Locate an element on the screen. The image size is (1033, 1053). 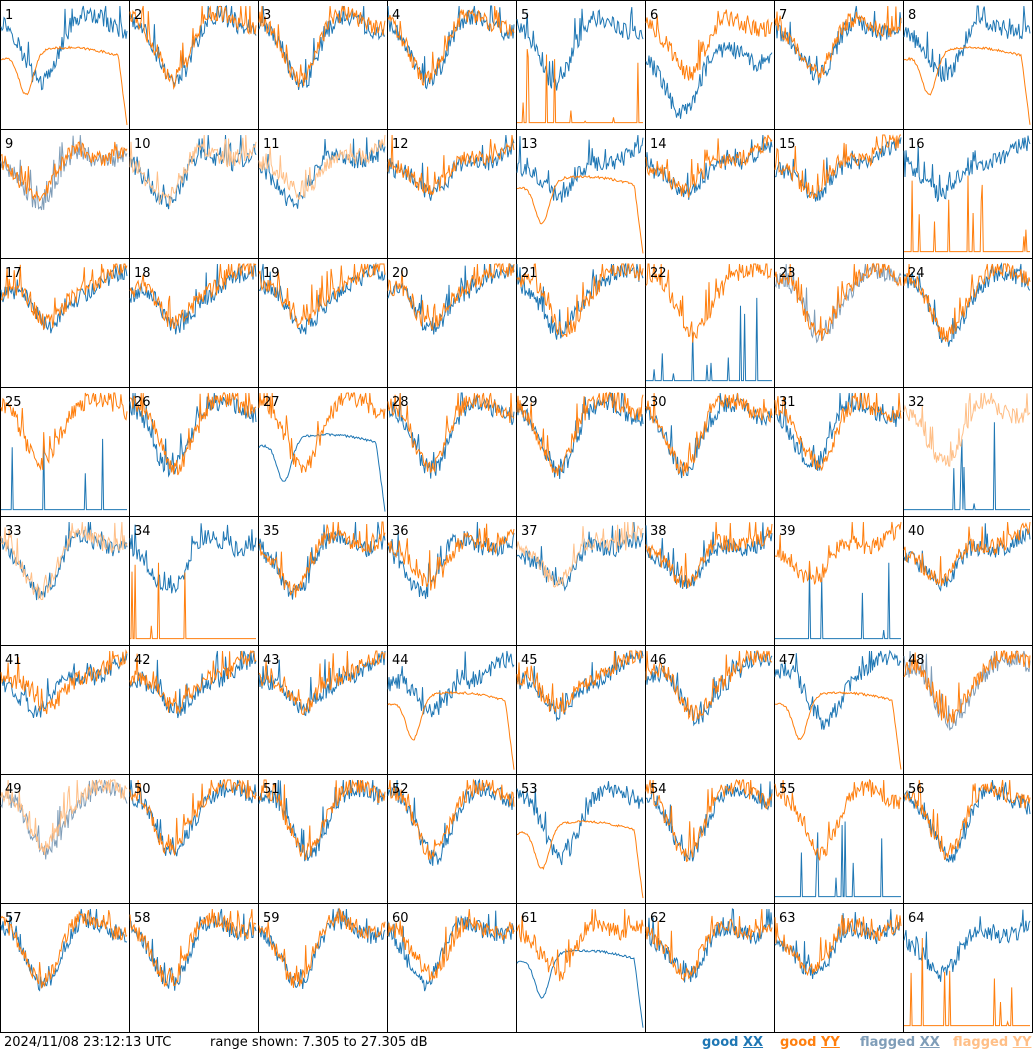
antenna-panel: 24 is located at coordinates (968, 323).